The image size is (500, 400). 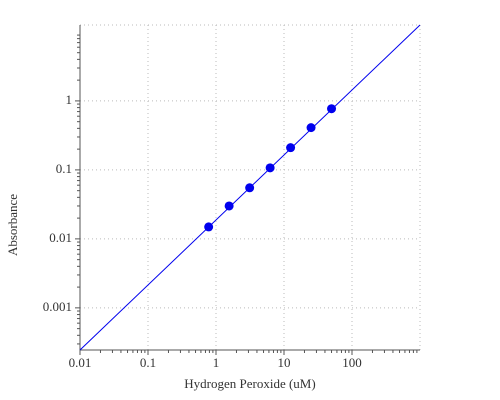 I want to click on y-tick-label: 0.001, so click(x=57, y=306).